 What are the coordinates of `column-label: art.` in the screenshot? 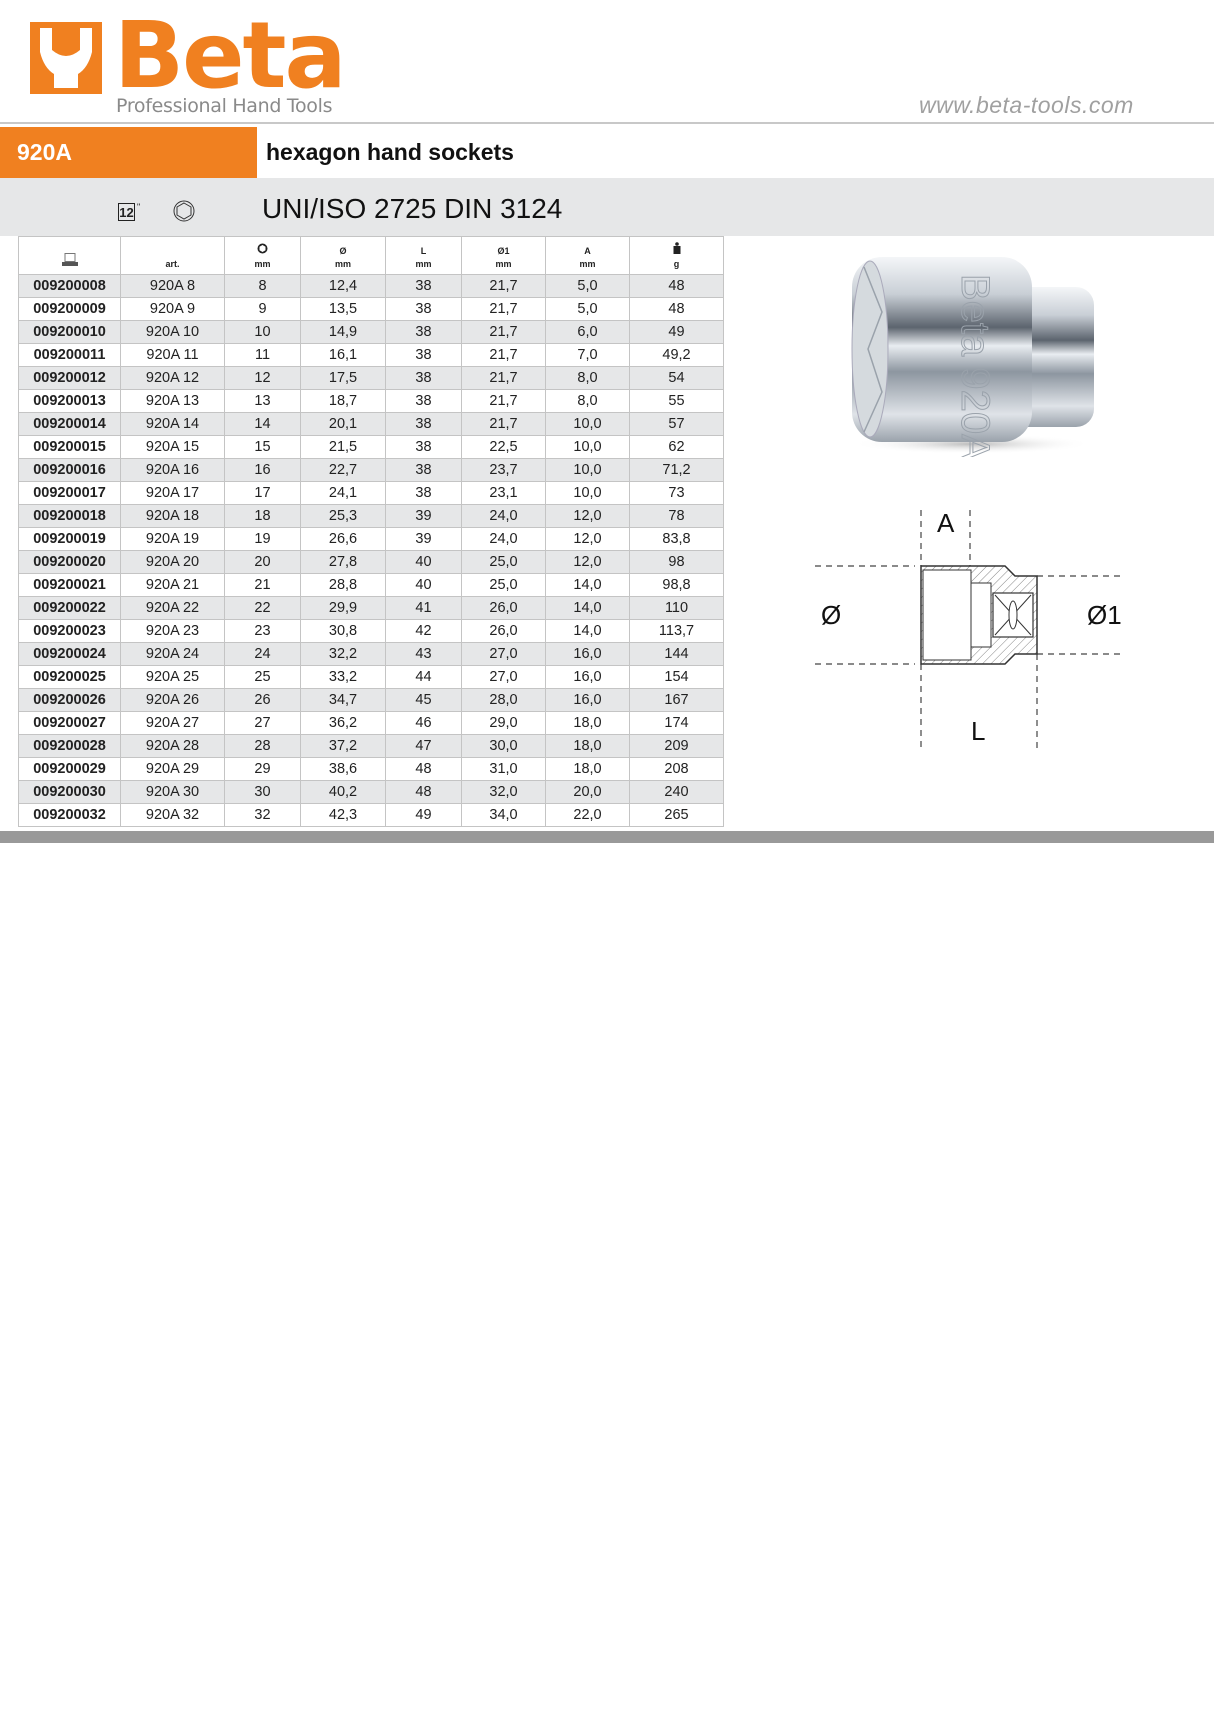 It's located at (172, 264).